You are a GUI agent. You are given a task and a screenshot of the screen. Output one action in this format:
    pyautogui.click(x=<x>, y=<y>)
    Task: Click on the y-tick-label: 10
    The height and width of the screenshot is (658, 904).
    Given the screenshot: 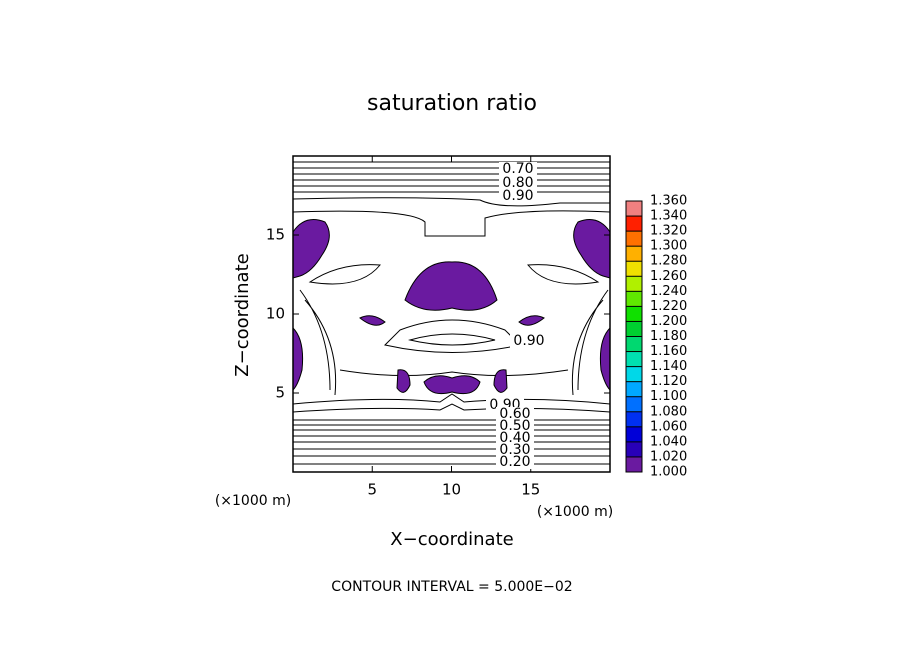 What is the action you would take?
    pyautogui.click(x=275, y=314)
    